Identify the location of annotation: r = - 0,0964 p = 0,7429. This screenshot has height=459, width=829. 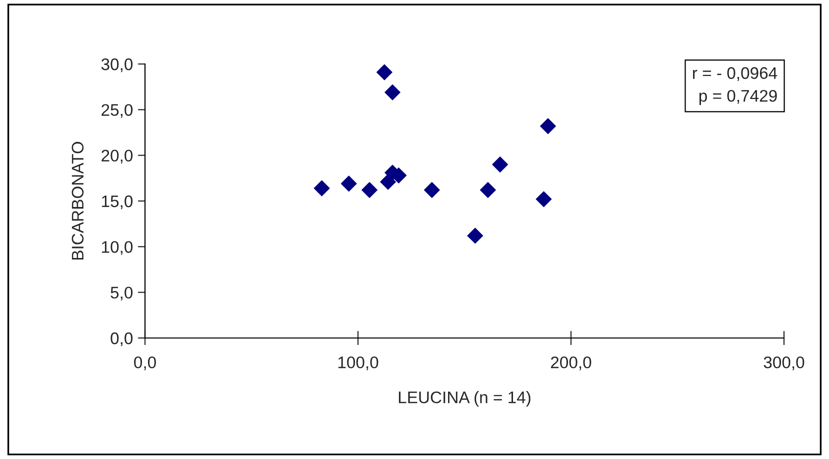
(735, 86).